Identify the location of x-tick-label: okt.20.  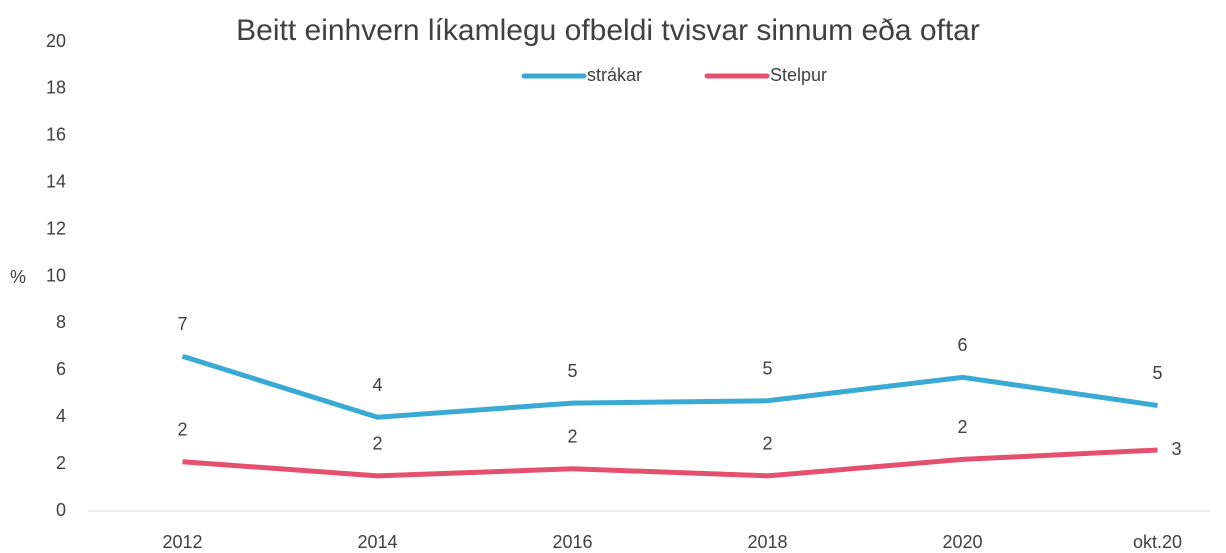
(1157, 542).